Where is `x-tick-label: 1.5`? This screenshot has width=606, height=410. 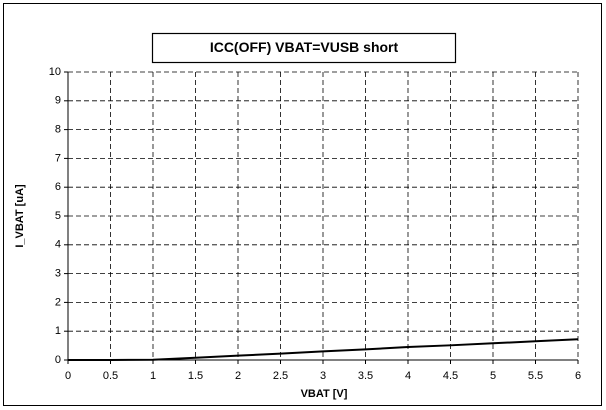
x-tick-label: 1.5 is located at coordinates (195, 376).